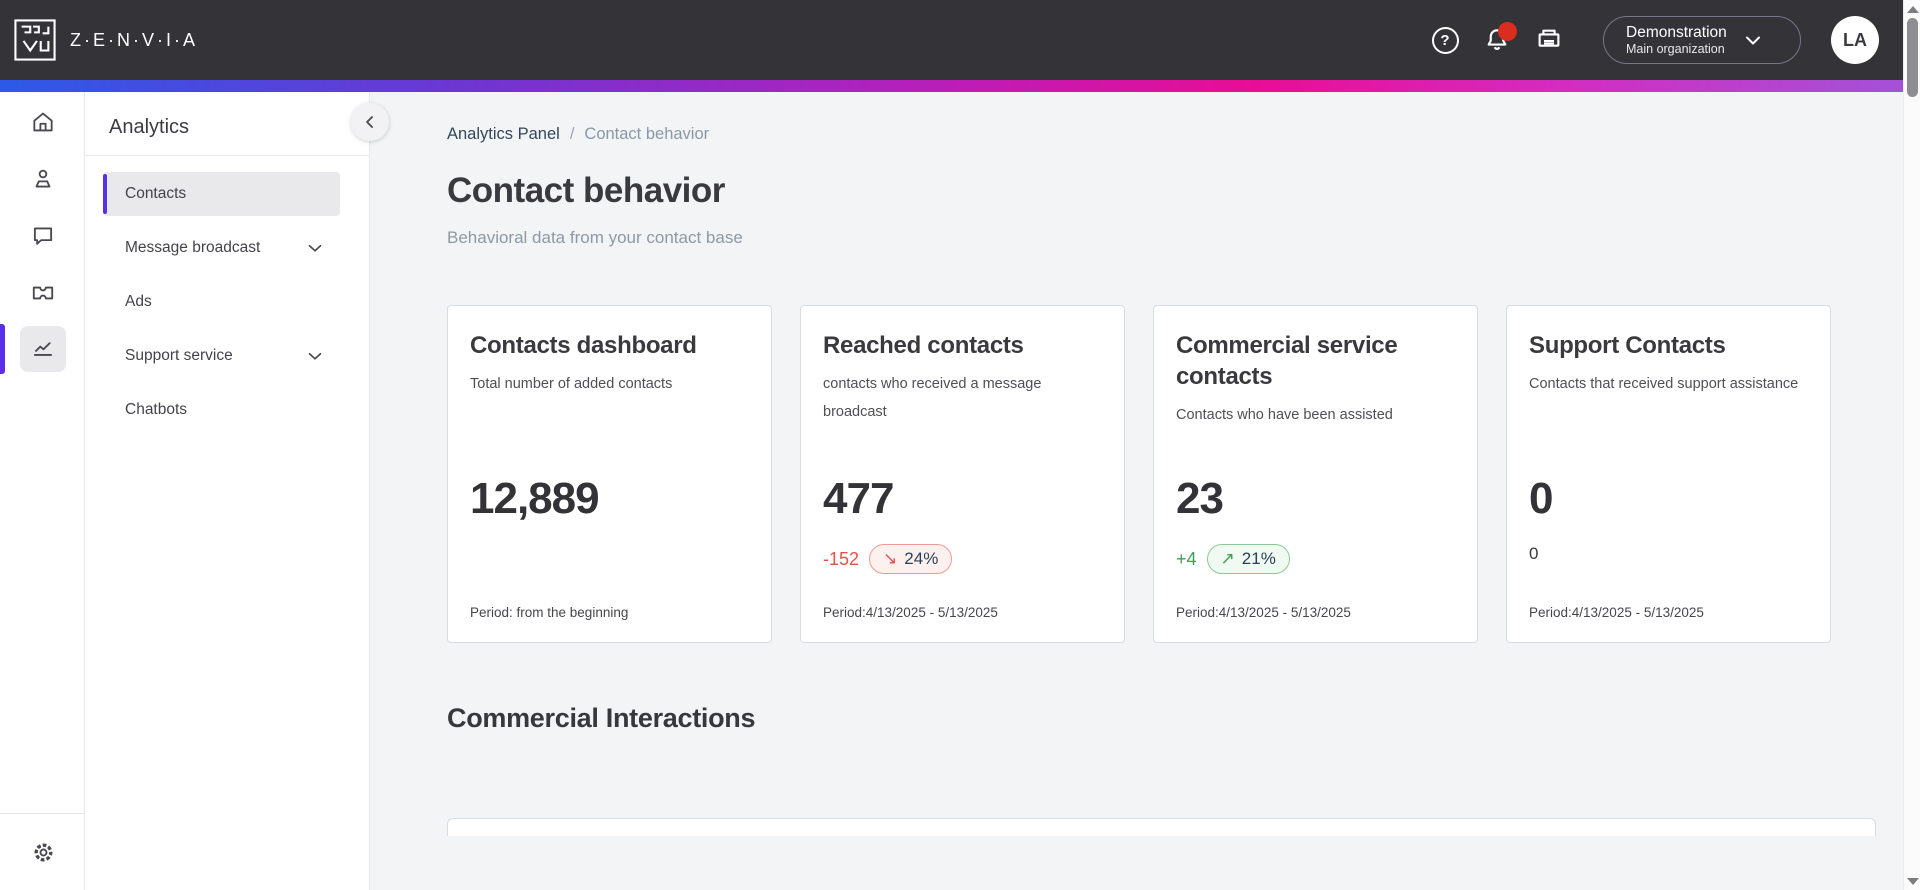  I want to click on notification-badge-dot, so click(1507, 31).